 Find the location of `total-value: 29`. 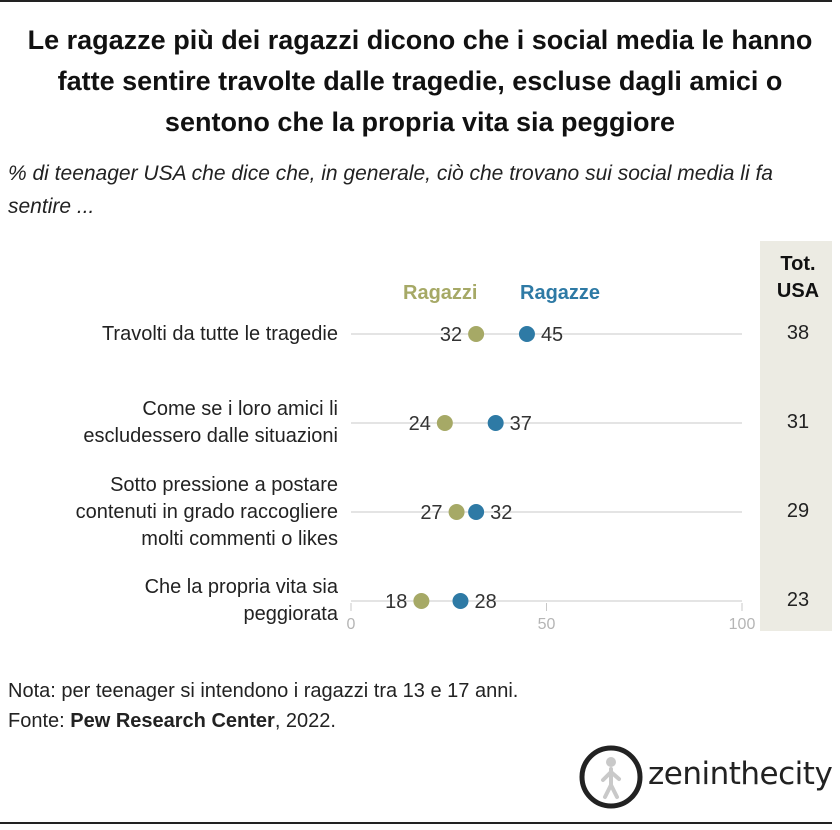

total-value: 29 is located at coordinates (798, 511).